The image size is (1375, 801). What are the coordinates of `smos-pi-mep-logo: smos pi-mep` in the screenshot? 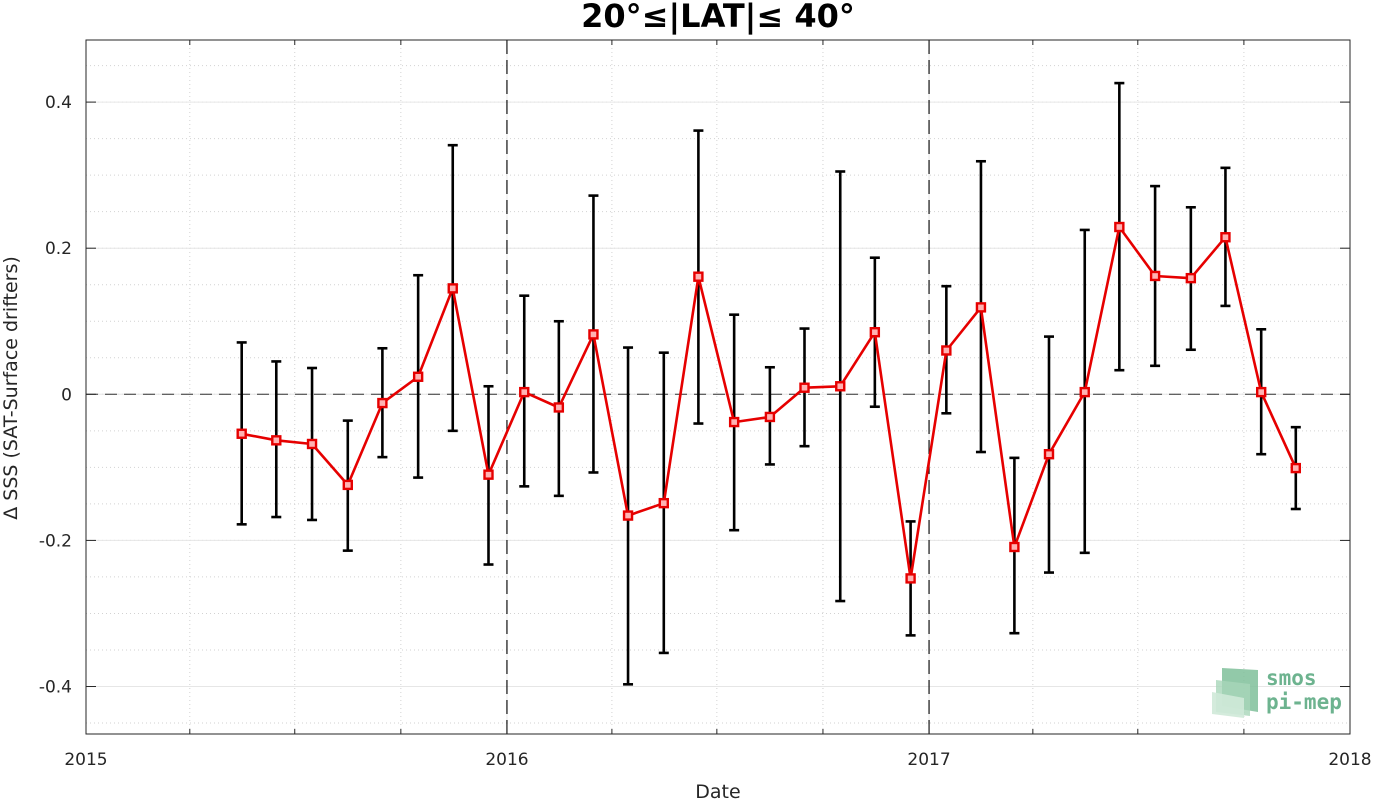 It's located at (1277, 692).